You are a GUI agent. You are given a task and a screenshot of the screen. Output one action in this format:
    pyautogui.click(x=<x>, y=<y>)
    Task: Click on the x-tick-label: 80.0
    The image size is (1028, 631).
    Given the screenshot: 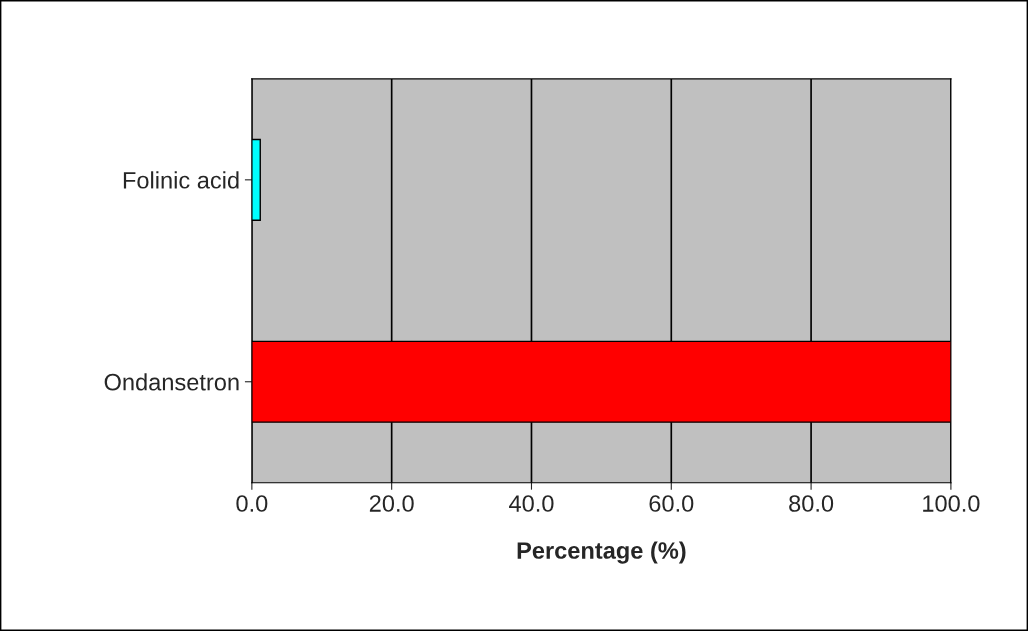 What is the action you would take?
    pyautogui.click(x=811, y=503)
    